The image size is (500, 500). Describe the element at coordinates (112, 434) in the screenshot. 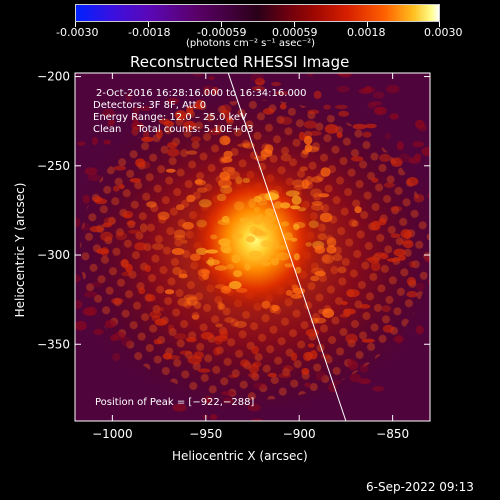

I see `x-tick-label: −1000` at that location.